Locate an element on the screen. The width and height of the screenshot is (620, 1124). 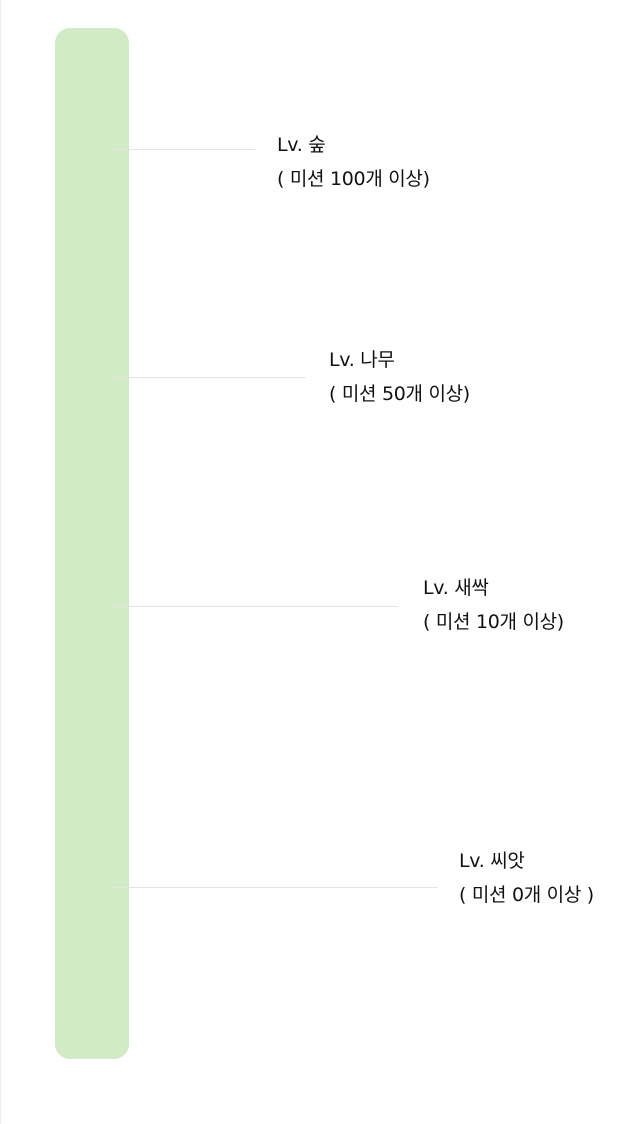
level-requirement: ( 미션 50개 이상) is located at coordinates (399, 394).